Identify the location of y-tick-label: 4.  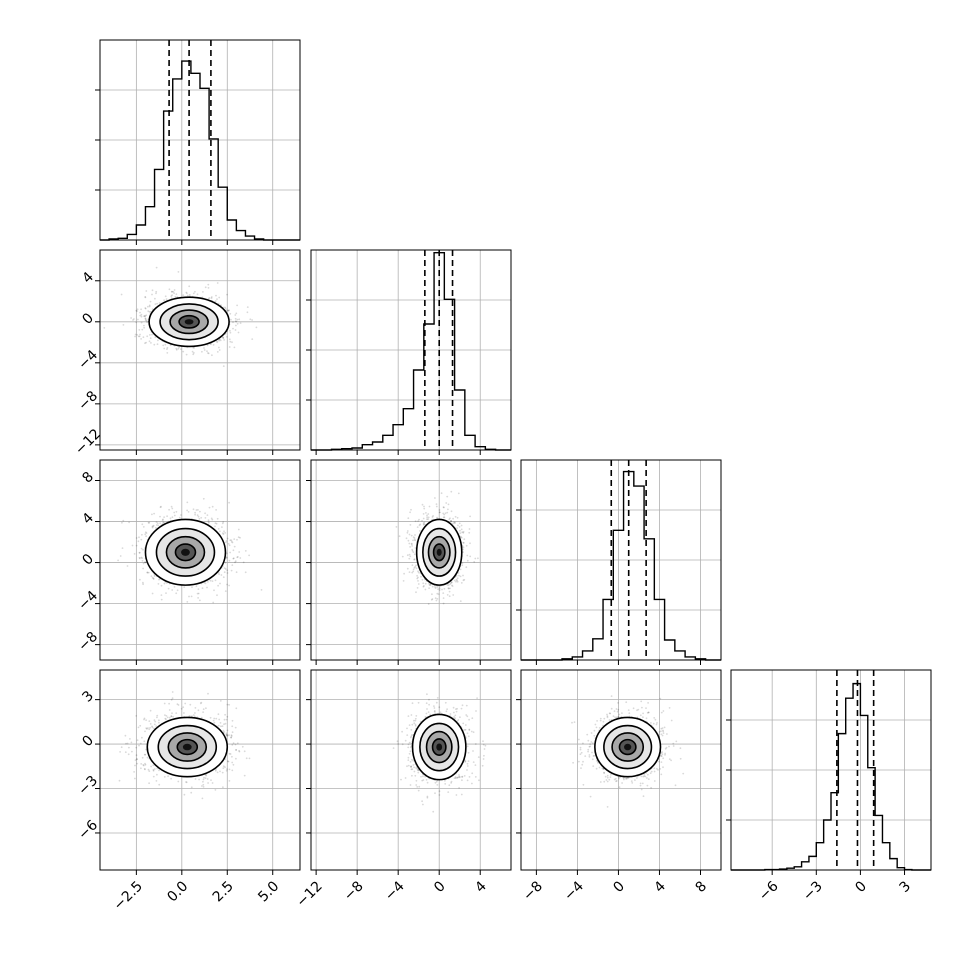
(88, 519).